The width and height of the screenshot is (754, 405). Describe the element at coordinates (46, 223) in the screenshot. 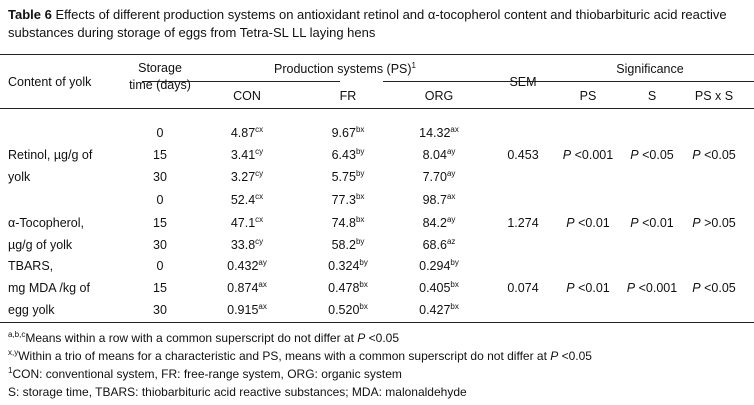

I see `row-label: α-Tocopherol,` at that location.